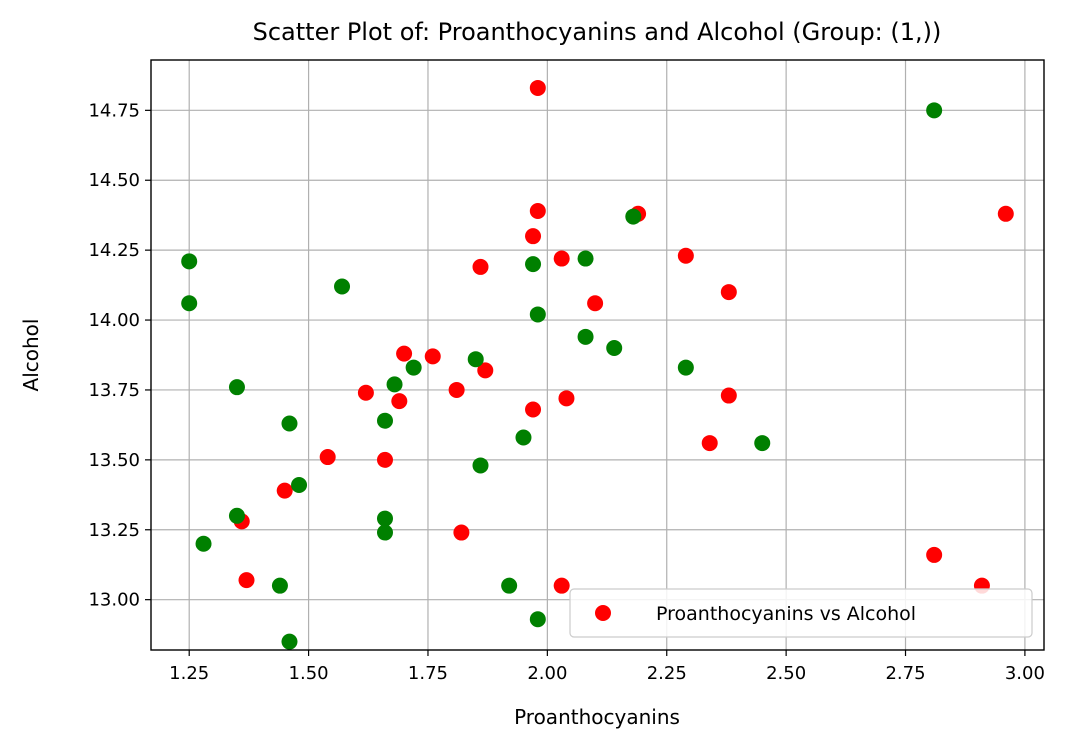  Describe the element at coordinates (309, 673) in the screenshot. I see `x-tick-label: 1.50` at that location.